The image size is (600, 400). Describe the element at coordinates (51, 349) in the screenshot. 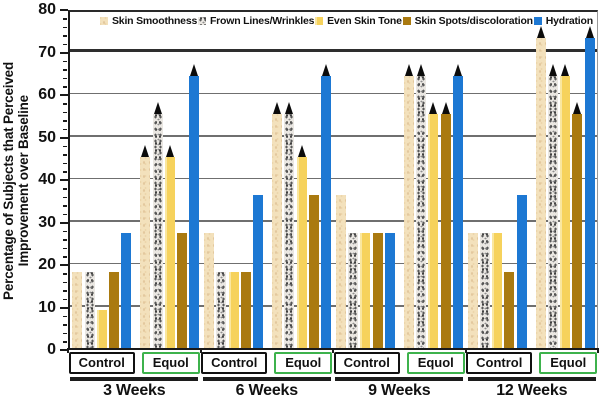

I see `y-tick-label-0: 0` at that location.